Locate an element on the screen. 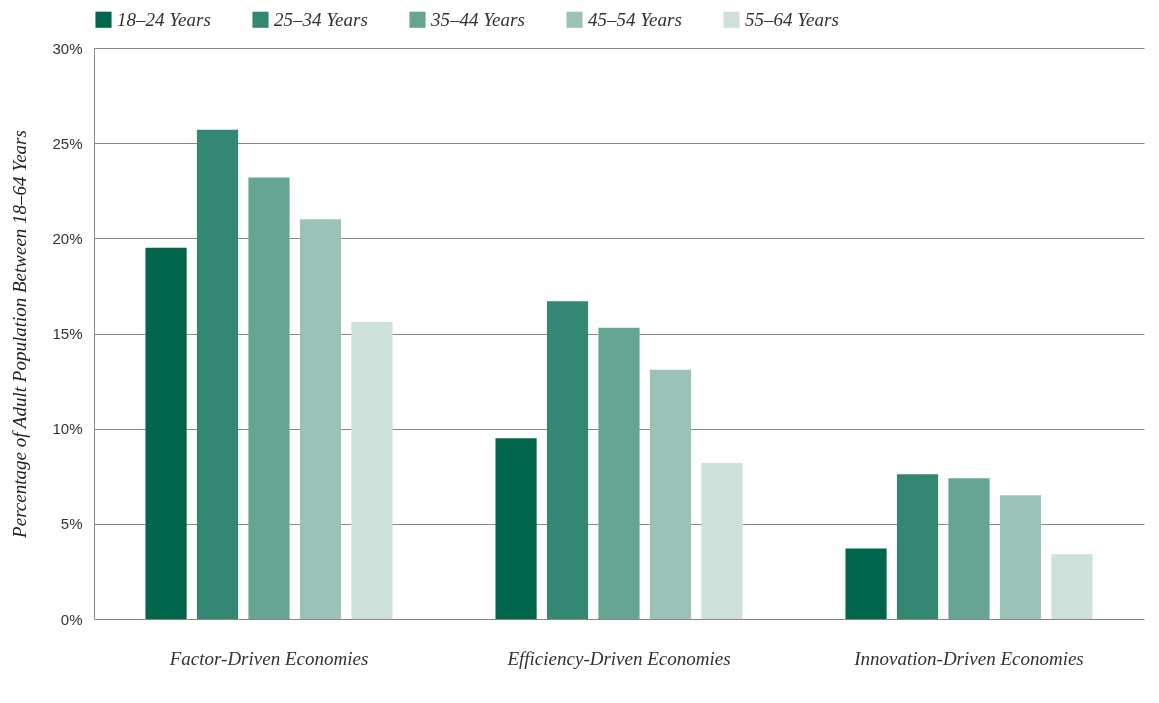 This screenshot has width=1159, height=703. y-tick-label: 0% is located at coordinates (71, 619).